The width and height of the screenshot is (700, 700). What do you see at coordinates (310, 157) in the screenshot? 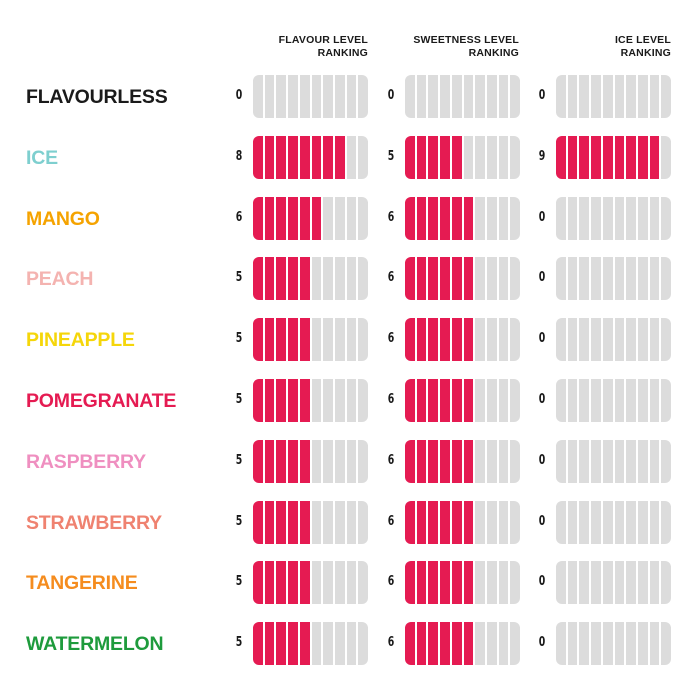
I see `level-bar-ice-flavour` at bounding box center [310, 157].